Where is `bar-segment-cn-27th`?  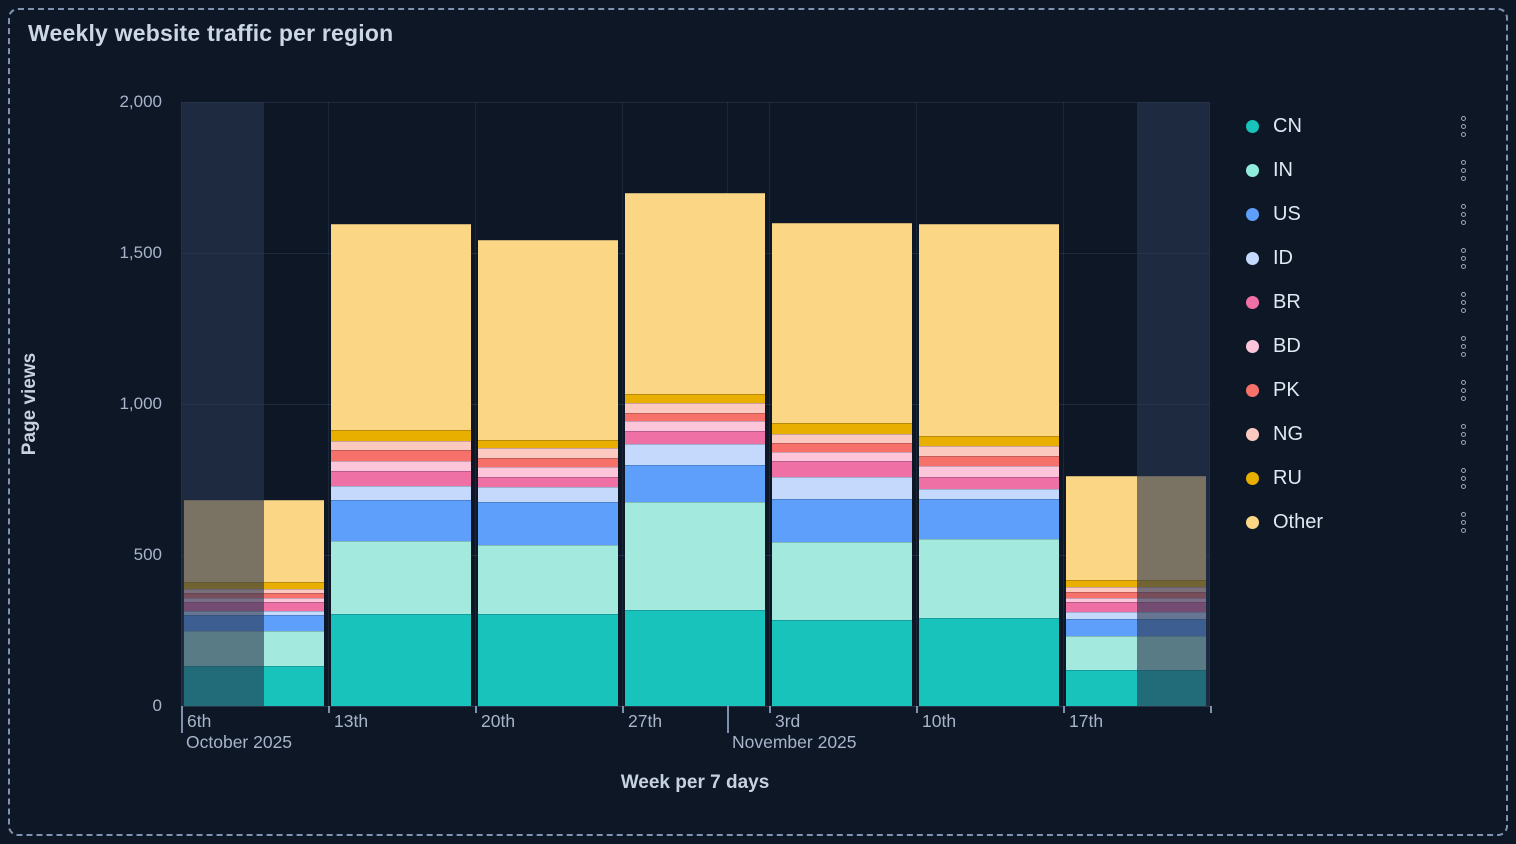 bar-segment-cn-27th is located at coordinates (694, 657).